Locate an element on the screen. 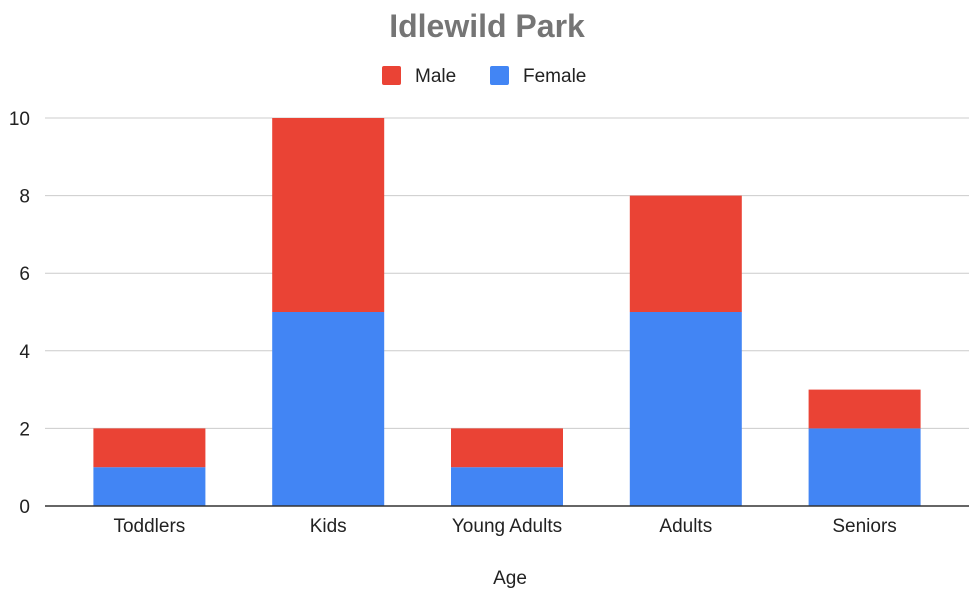 This screenshot has height=599, width=969. x-axis-ticks: Toddlers Kids Young Adults Adults Seniors is located at coordinates (504, 526).